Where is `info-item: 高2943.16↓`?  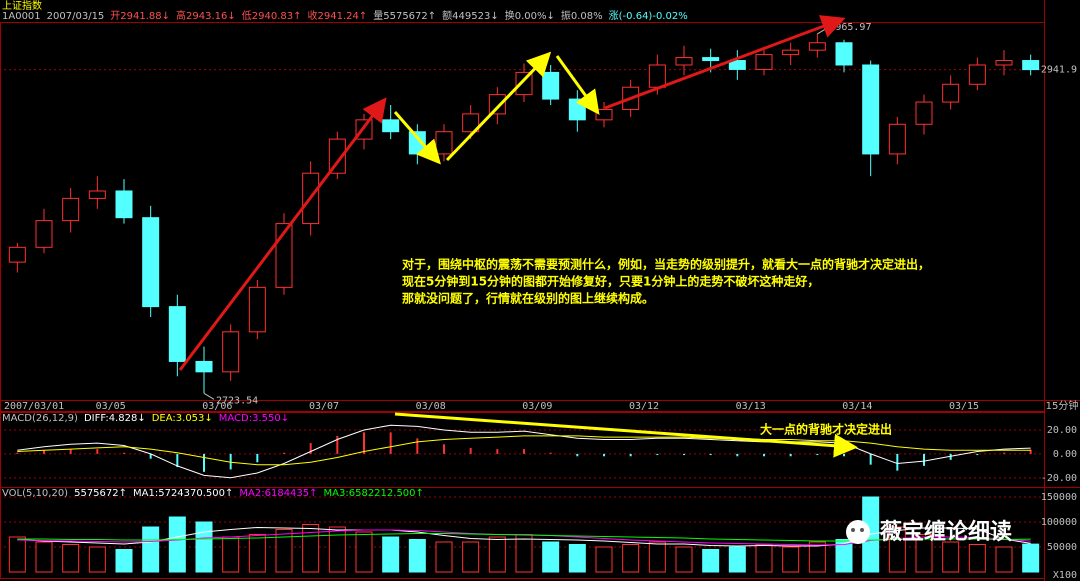
info-item: 高2943.16↓ is located at coordinates (206, 15).